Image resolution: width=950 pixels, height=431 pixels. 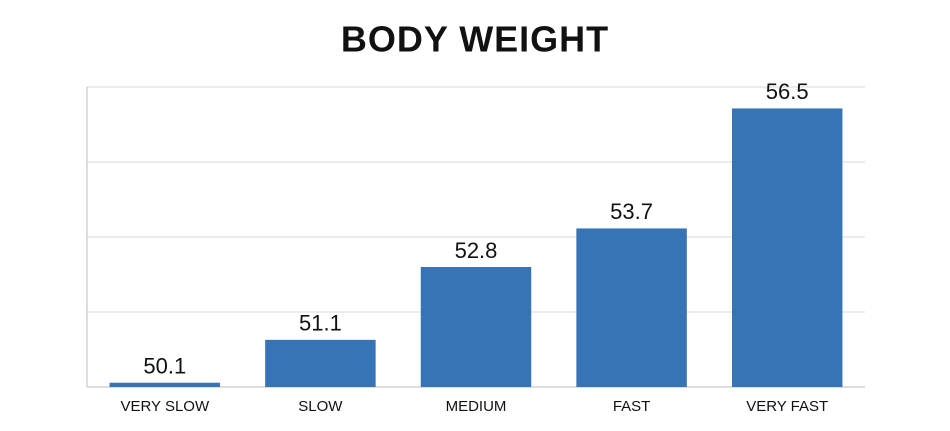 I want to click on value-label: 52.8, so click(x=476, y=250).